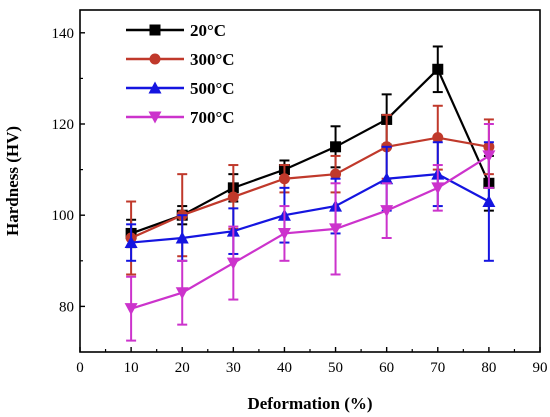  I want to click on y-tick-label: 80, so click(66, 307).